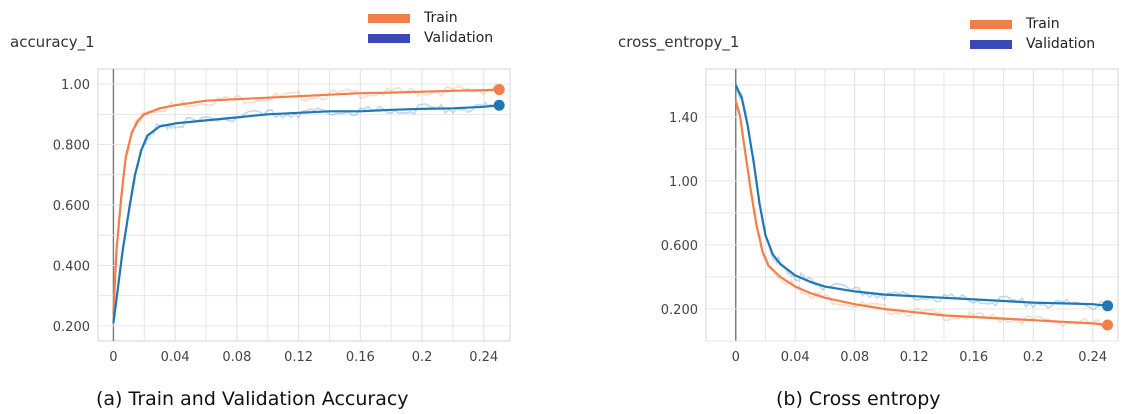  Describe the element at coordinates (52, 42) in the screenshot. I see `chart-title: accuracy_1` at that location.